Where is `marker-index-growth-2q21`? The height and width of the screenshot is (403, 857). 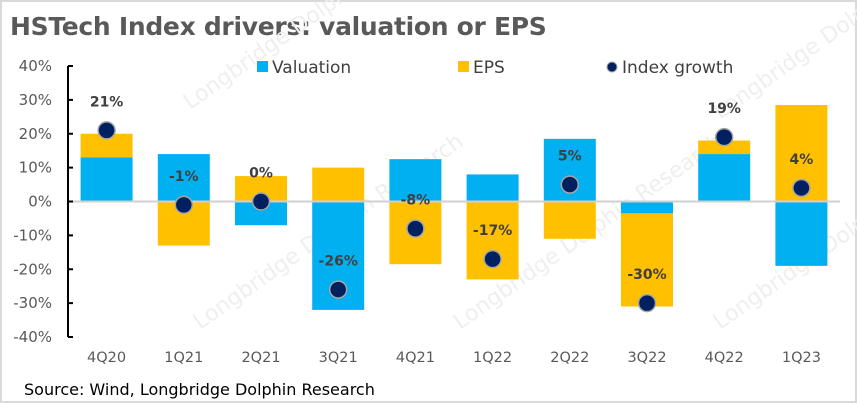 marker-index-growth-2q21 is located at coordinates (261, 201).